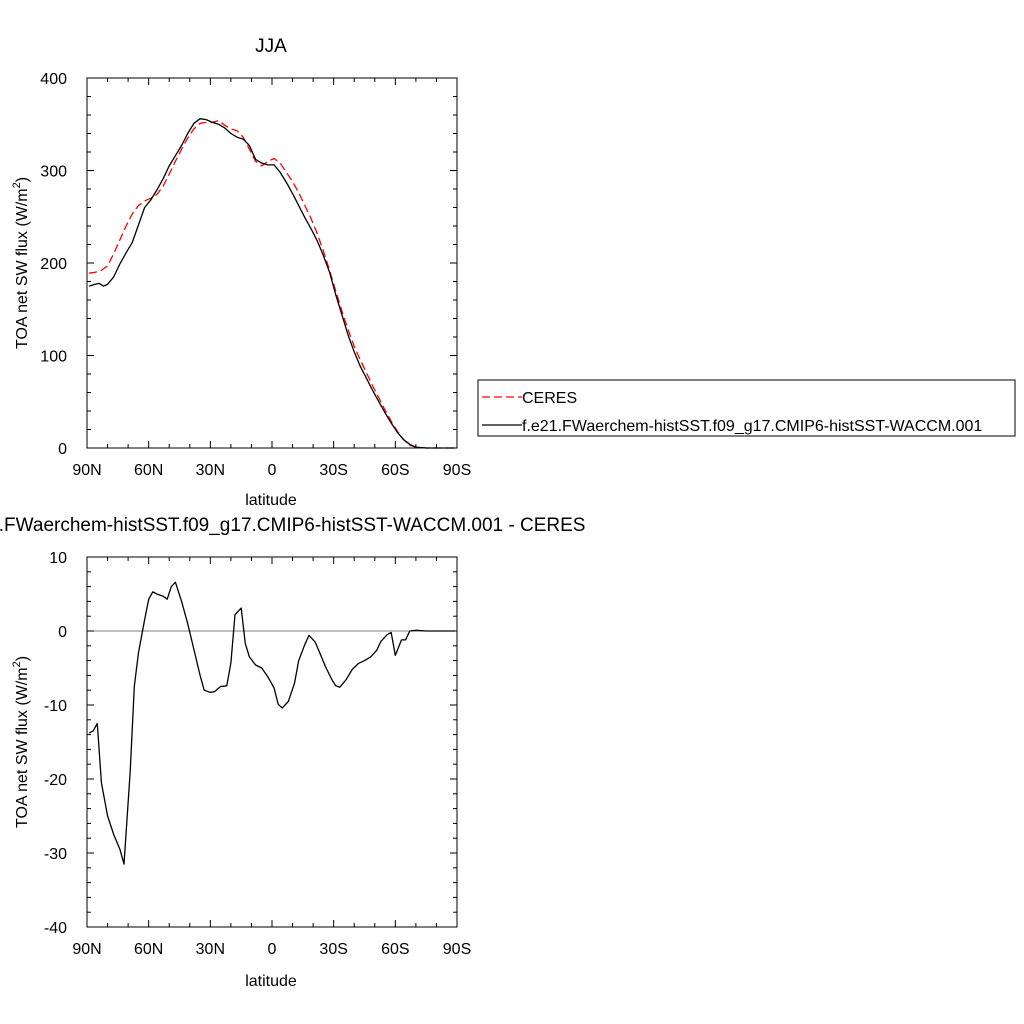 The height and width of the screenshot is (1024, 1024). Describe the element at coordinates (333, 470) in the screenshot. I see `top-x-tick-label: 30S` at that location.